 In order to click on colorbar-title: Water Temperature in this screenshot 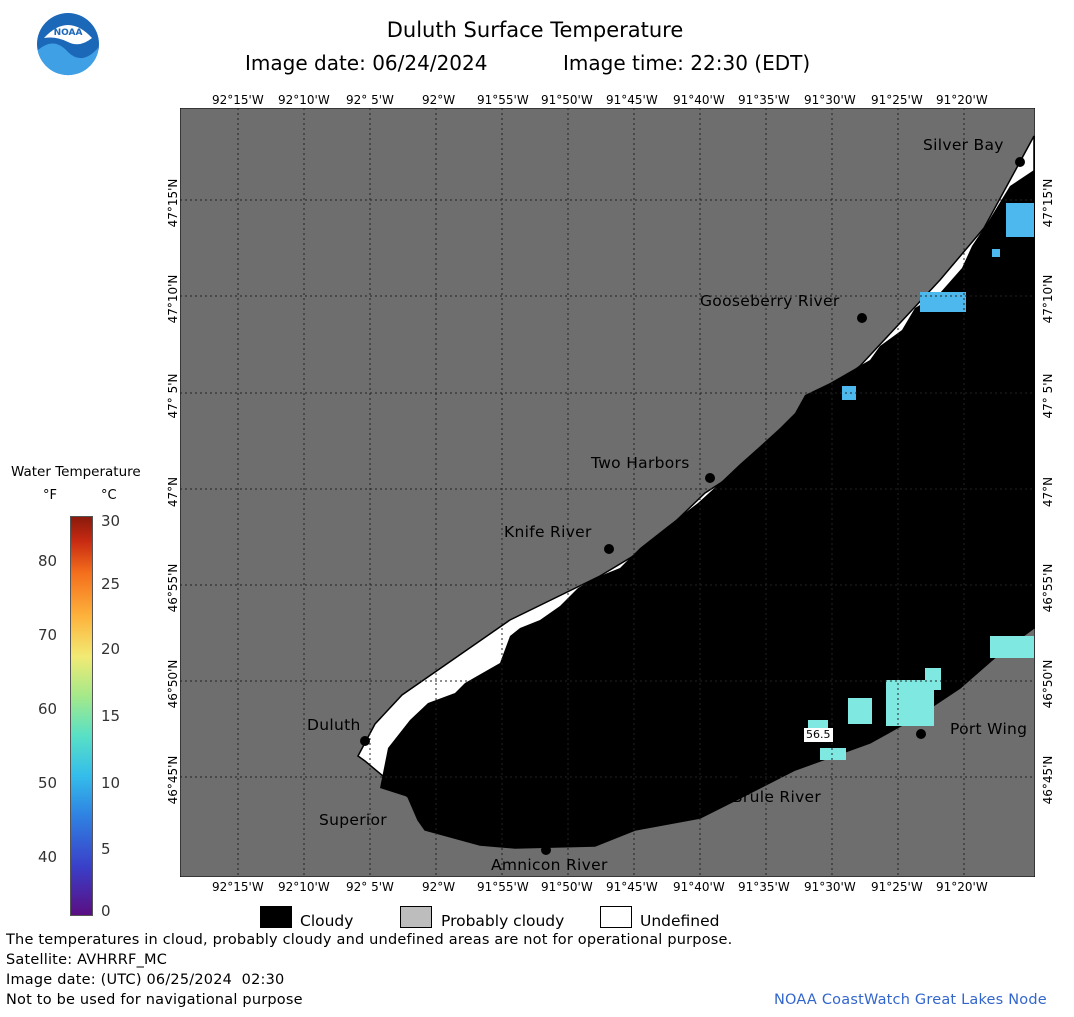, I will do `click(76, 472)`.